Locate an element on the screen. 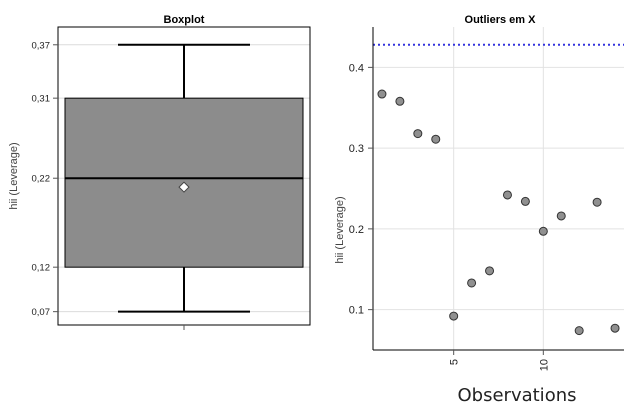 The width and height of the screenshot is (629, 410). boxplot-y-tick-label: 0,22 is located at coordinates (41, 179).